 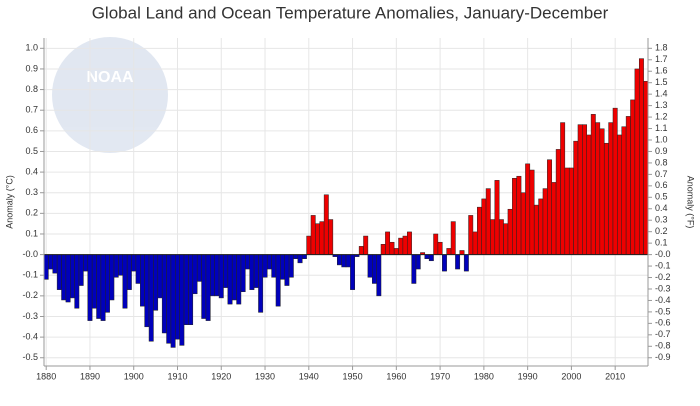 I want to click on y2-tick-label: 0.9, so click(x=661, y=151).